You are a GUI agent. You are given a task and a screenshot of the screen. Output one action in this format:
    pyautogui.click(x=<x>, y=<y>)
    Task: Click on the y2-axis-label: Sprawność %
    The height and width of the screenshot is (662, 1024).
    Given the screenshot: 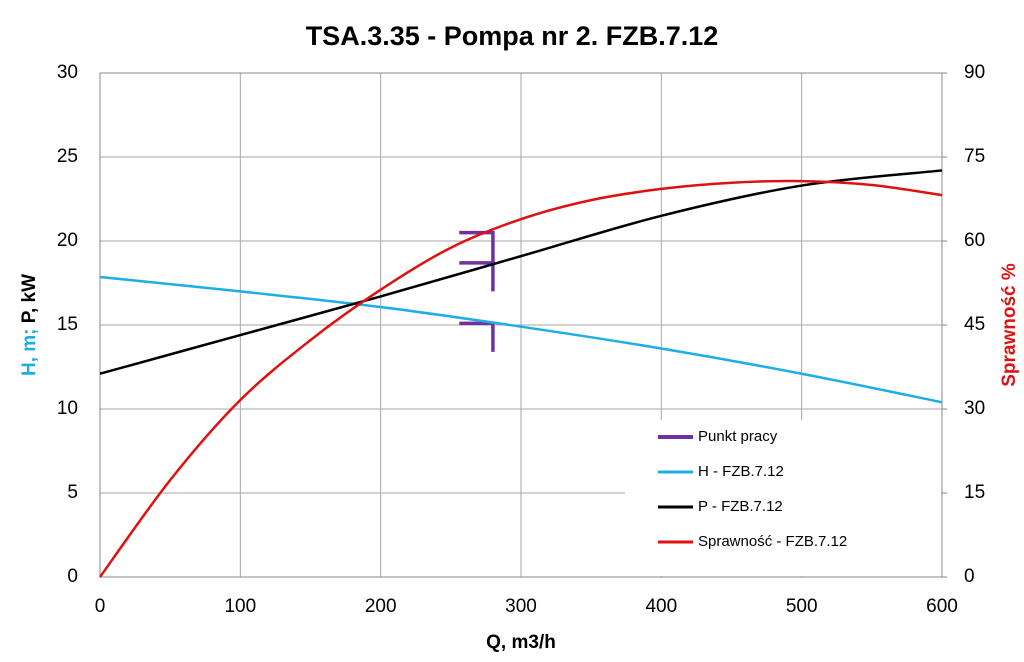 What is the action you would take?
    pyautogui.click(x=1009, y=325)
    